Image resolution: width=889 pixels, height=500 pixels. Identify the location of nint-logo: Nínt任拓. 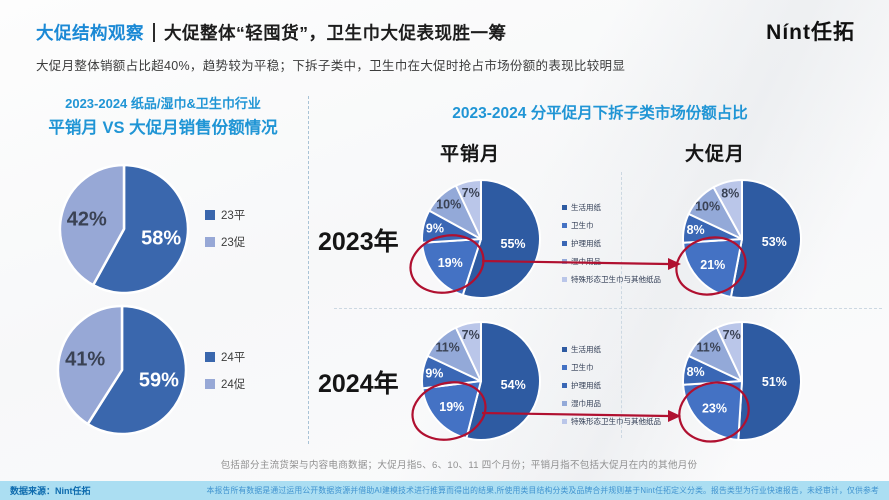
(810, 32).